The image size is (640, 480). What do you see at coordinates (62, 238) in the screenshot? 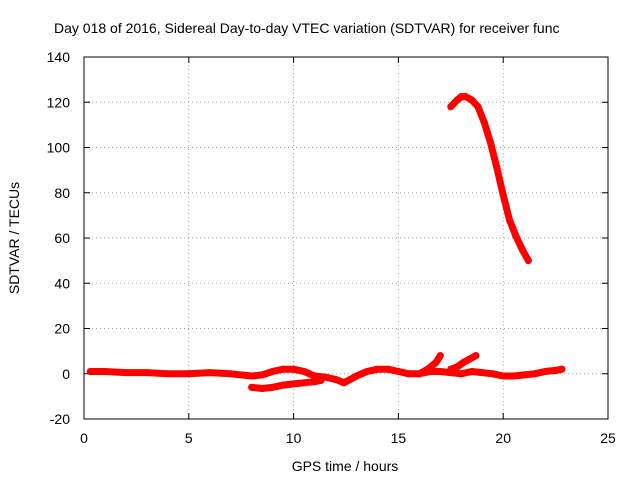
I see `y-tick-label: 60` at bounding box center [62, 238].